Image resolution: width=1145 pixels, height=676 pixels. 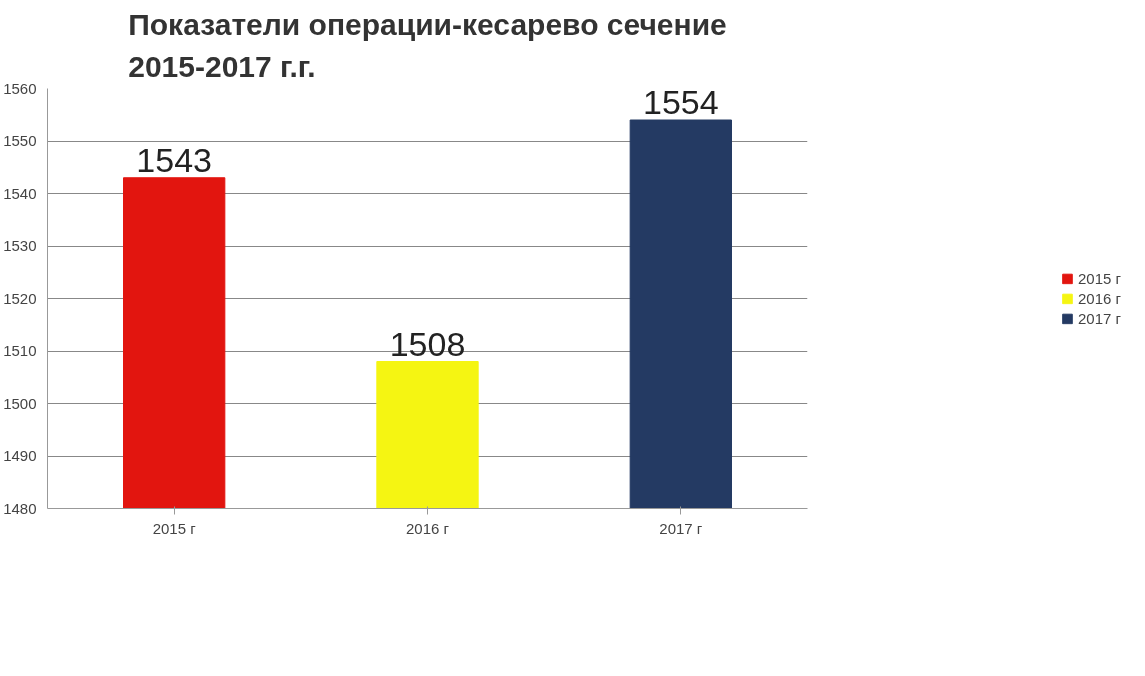 I want to click on legend-label: 2015 г, so click(x=1099, y=278).